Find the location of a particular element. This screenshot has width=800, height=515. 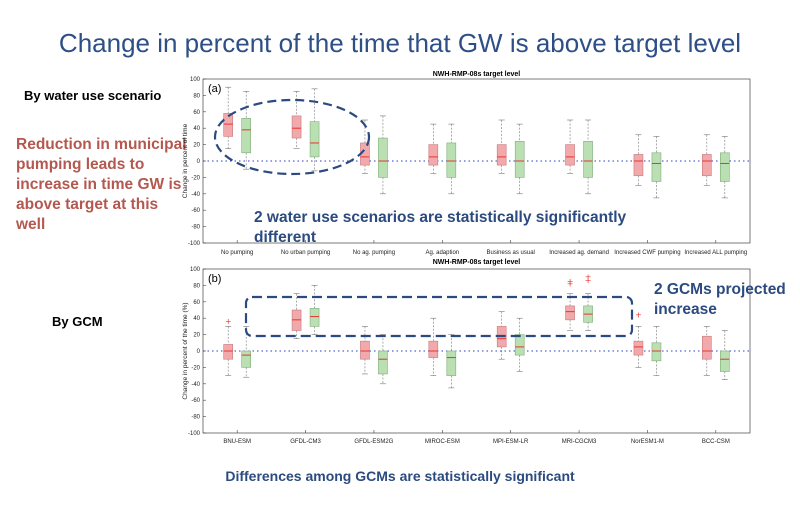

x-tick-label: BNU-ESM is located at coordinates (237, 442).